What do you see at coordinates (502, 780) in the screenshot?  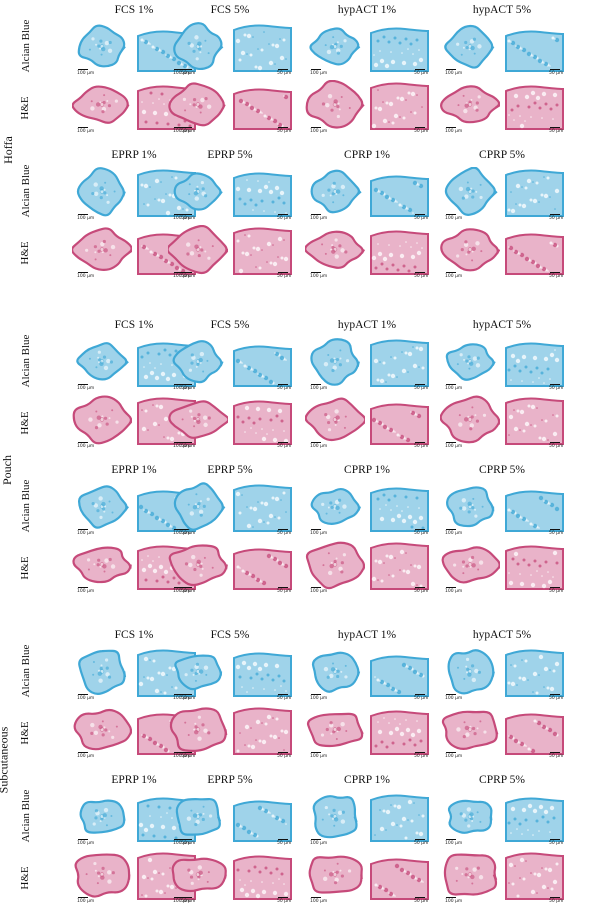 I see `condition-label: CPRP 5%` at bounding box center [502, 780].